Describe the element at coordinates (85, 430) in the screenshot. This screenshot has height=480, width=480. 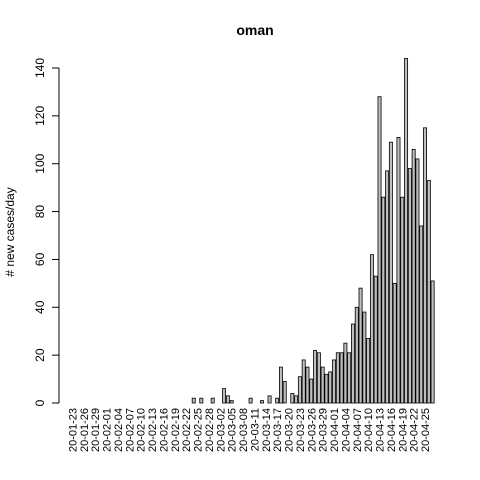
I see `x-tick-label: 20-01-26` at that location.